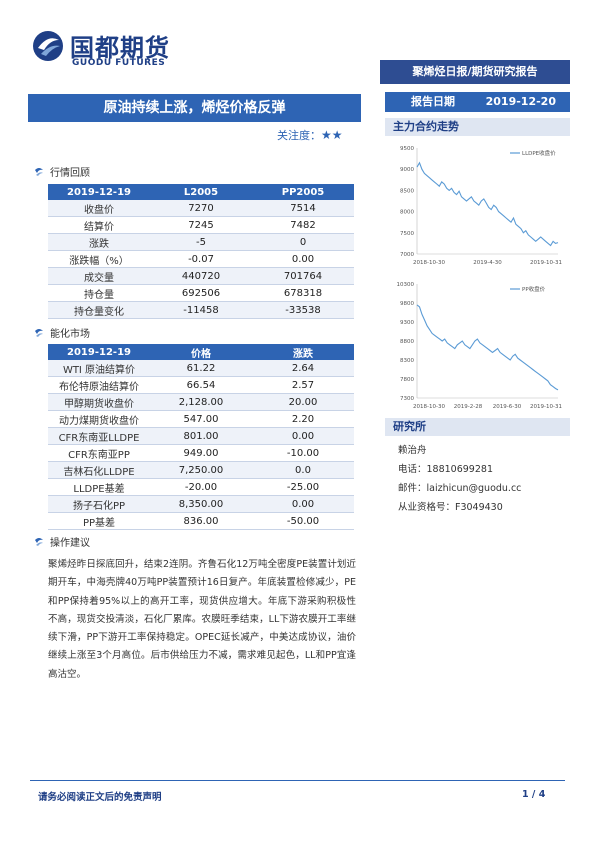 The height and width of the screenshot is (842, 595). Describe the element at coordinates (201, 385) in the screenshot. I see `table-row: 布伦特原油结算价 66.54 2.57` at that location.